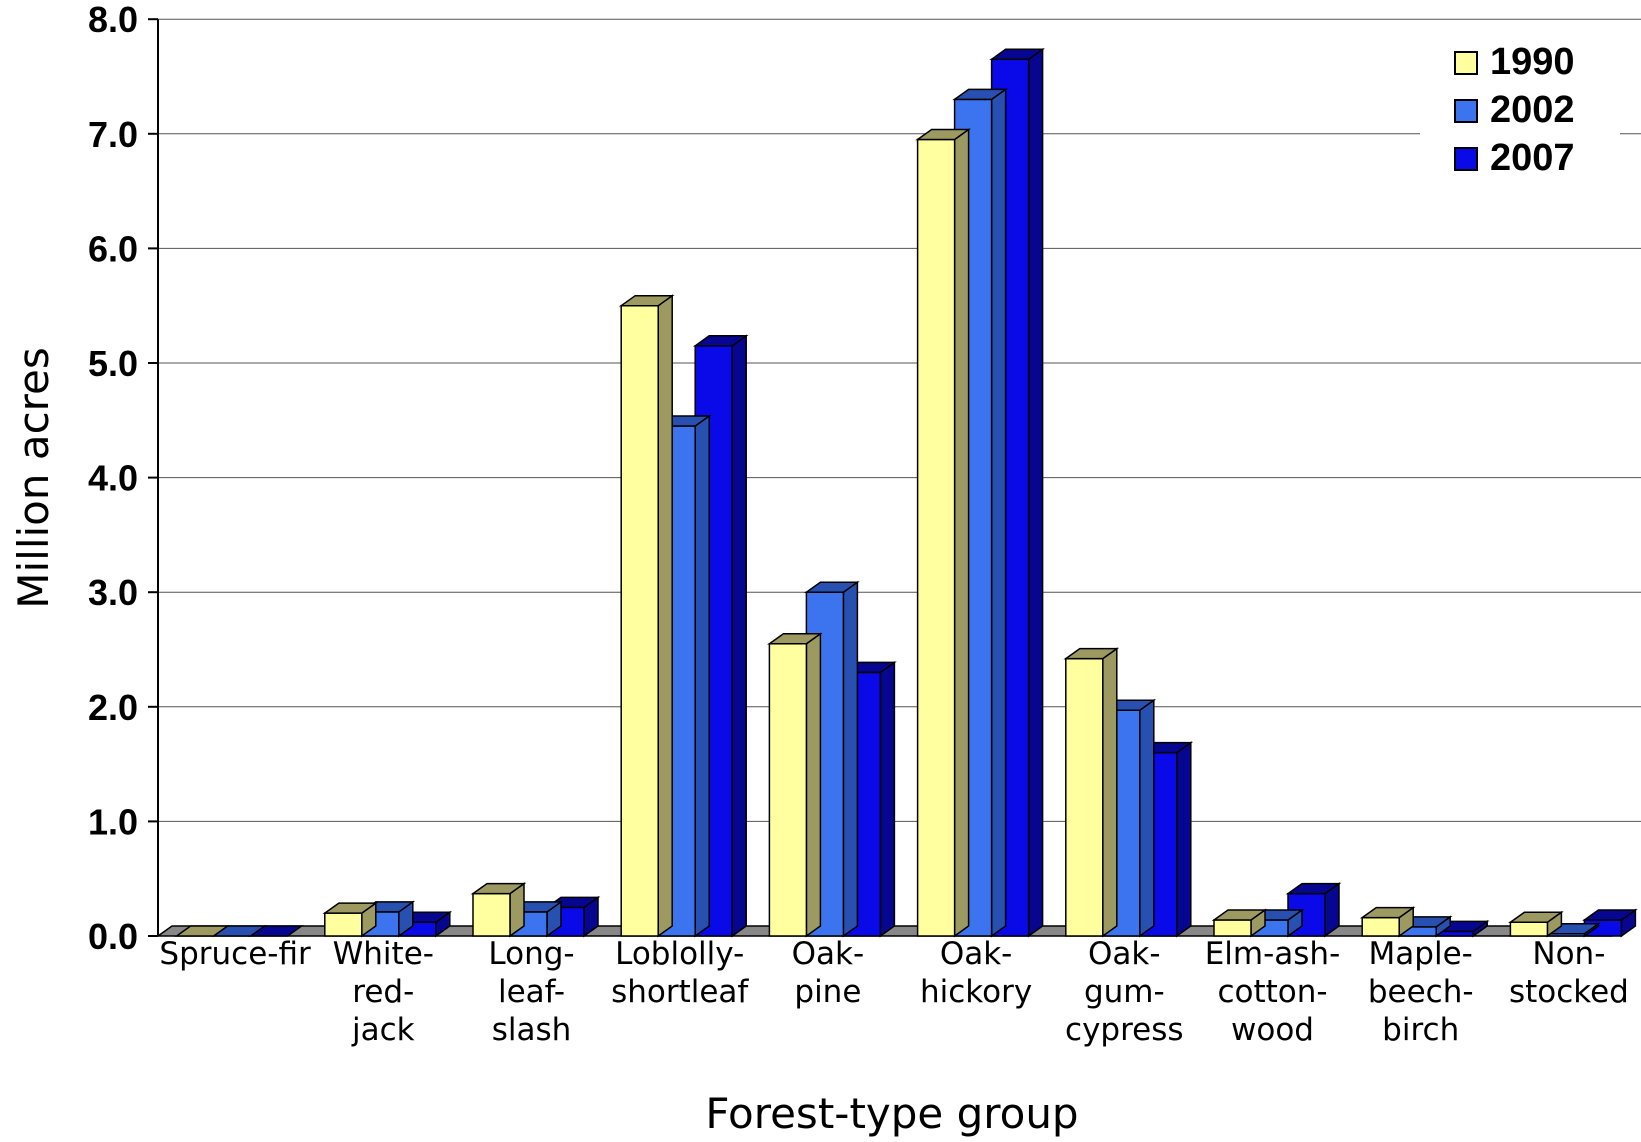 Image resolution: width=1641 pixels, height=1142 pixels. I want to click on y-tick-label: 0.0, so click(113, 936).